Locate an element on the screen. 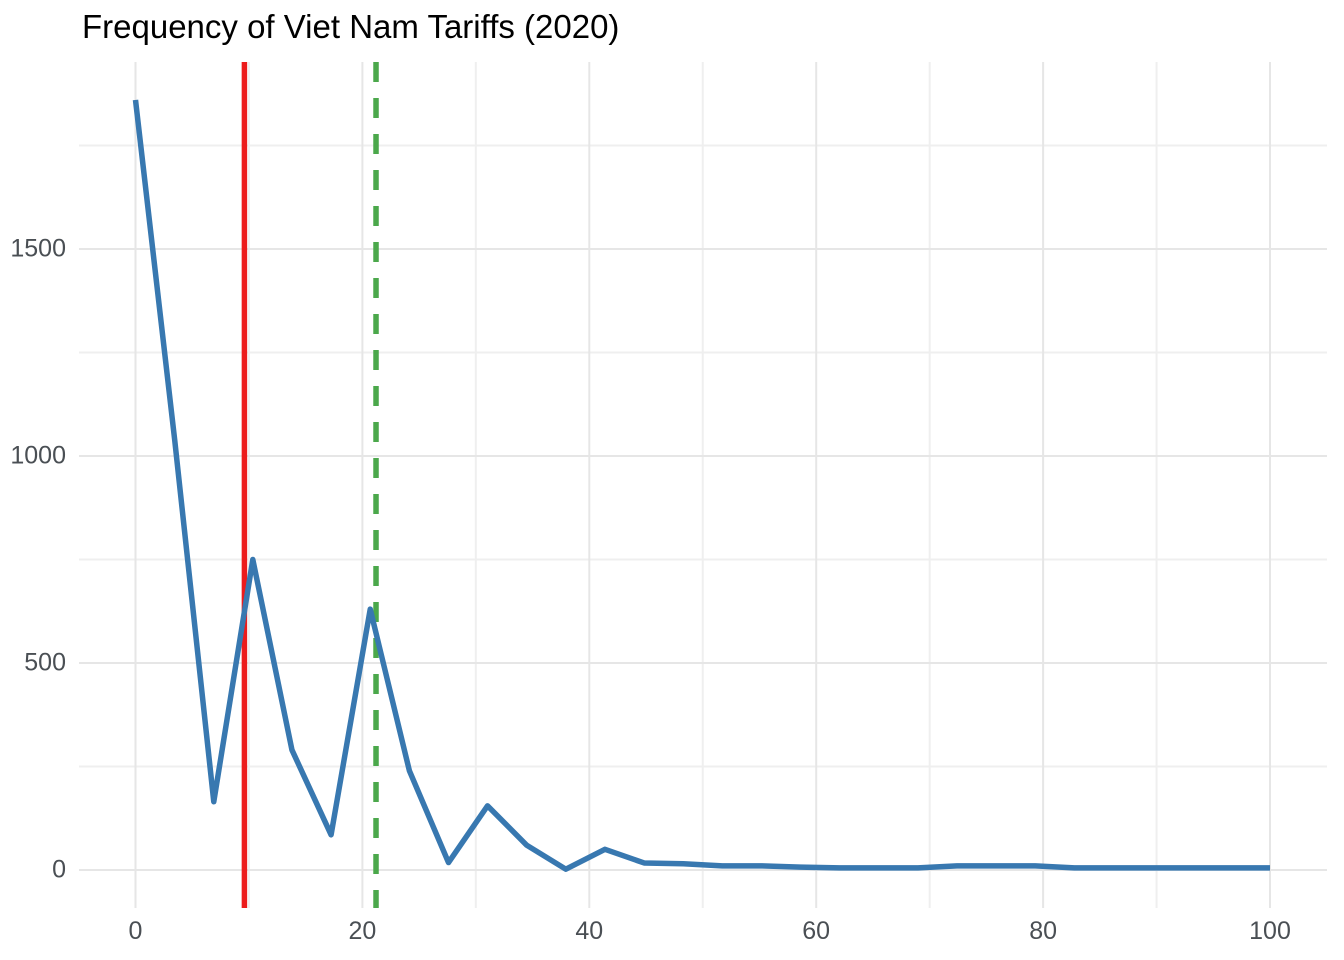  x-axis-tick-label: 80 is located at coordinates (1043, 931).